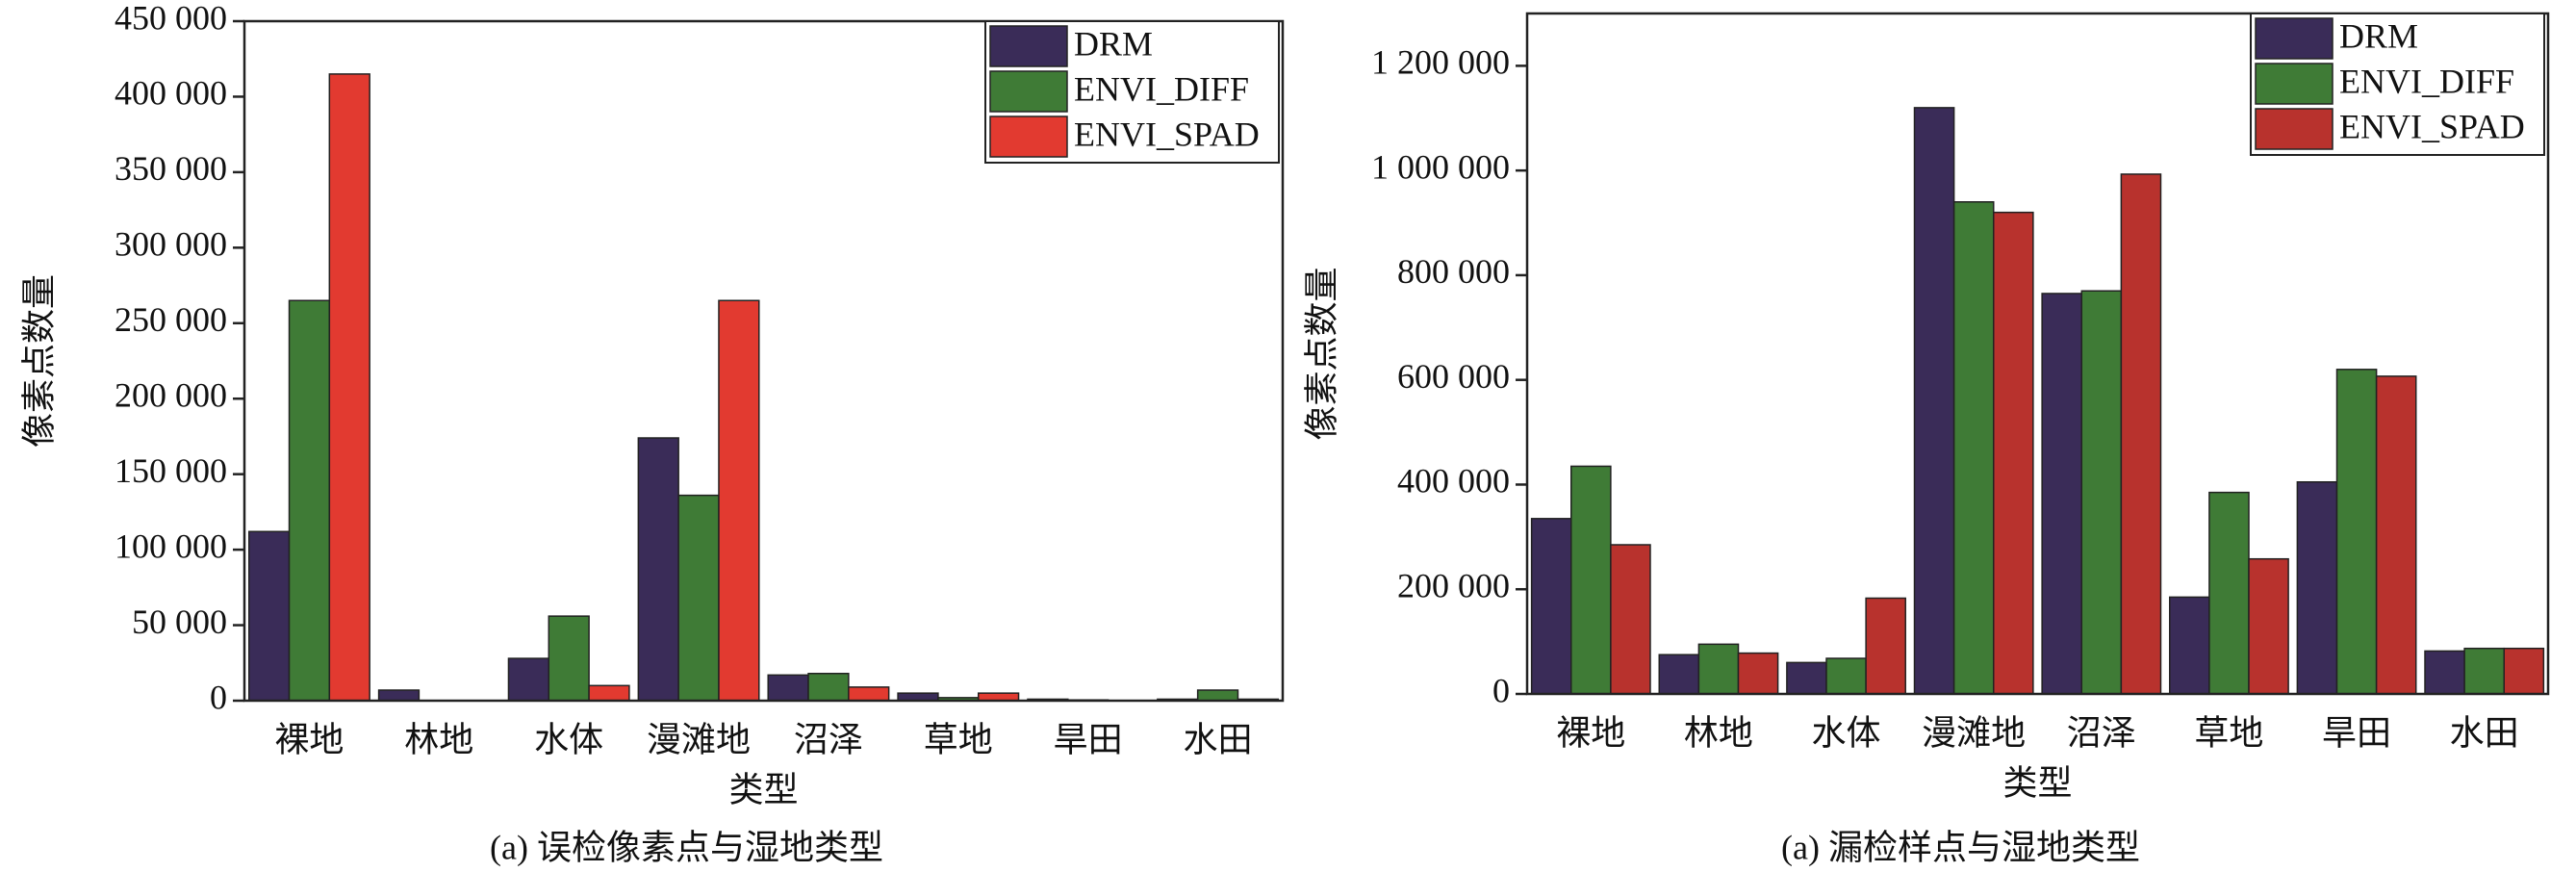  What do you see at coordinates (179, 622) in the screenshot?
I see `y-tick-label: 50 000` at bounding box center [179, 622].